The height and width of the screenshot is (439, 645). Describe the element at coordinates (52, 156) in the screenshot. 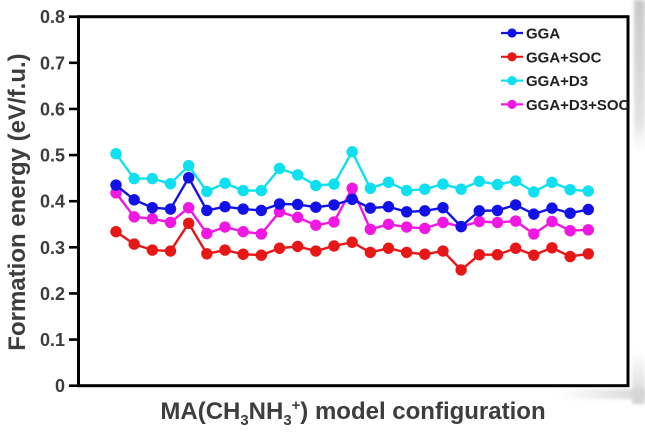

I see `y-tick-label: 0.5` at that location.